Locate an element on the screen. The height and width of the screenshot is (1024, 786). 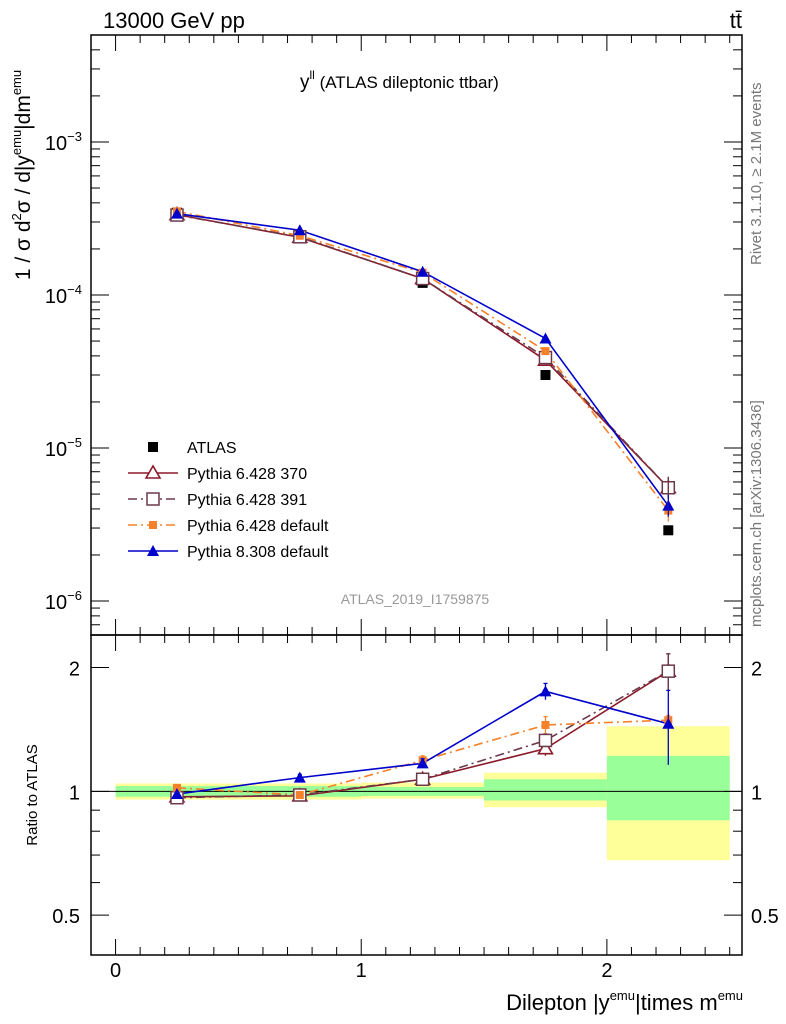
ratio-ytick-label-right-2: 2 is located at coordinates (756, 670).